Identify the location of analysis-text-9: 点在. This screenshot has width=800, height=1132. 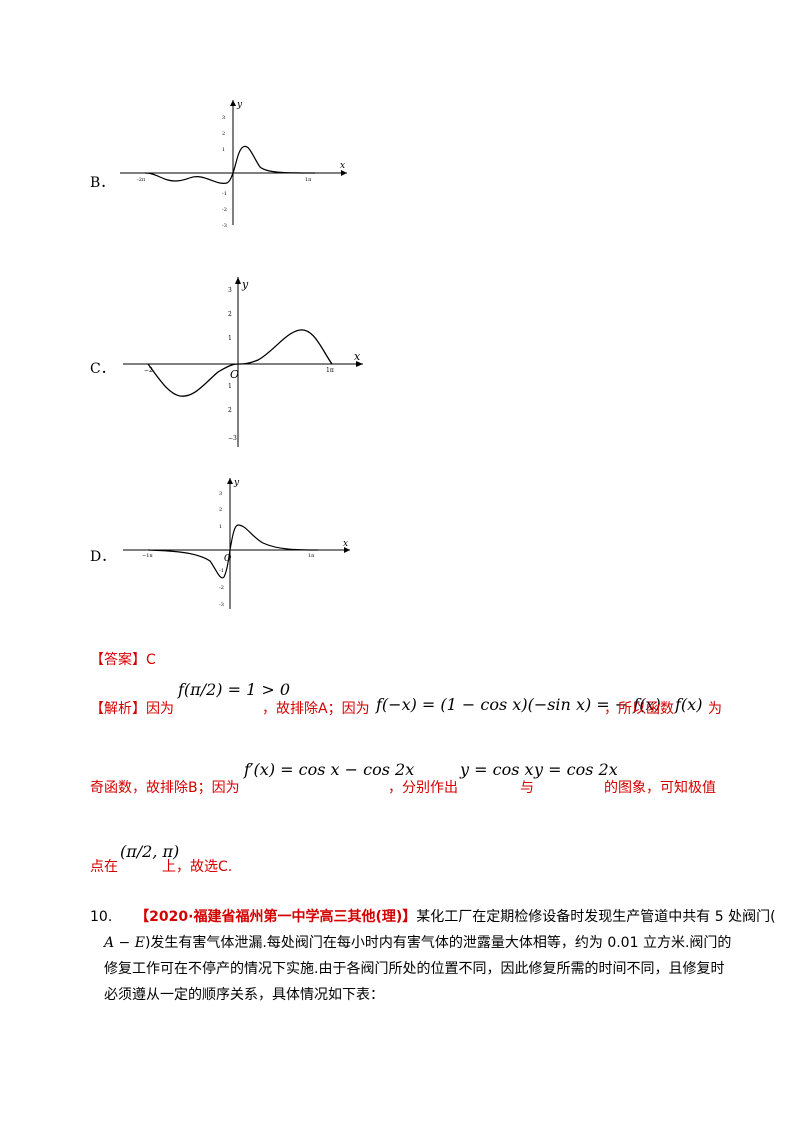
(104, 867).